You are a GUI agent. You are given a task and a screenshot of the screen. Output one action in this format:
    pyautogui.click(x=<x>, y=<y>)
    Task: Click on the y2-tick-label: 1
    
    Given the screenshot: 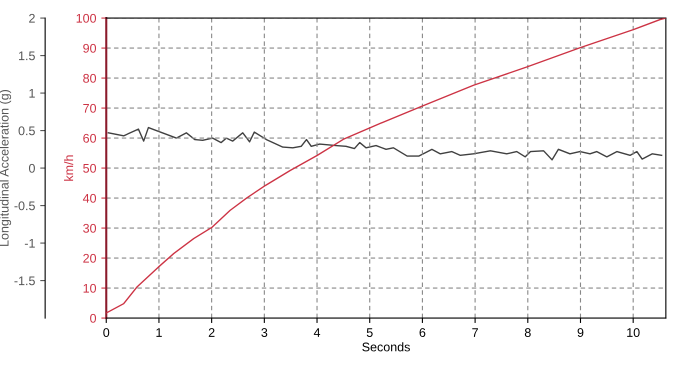 What is the action you would take?
    pyautogui.click(x=32, y=93)
    